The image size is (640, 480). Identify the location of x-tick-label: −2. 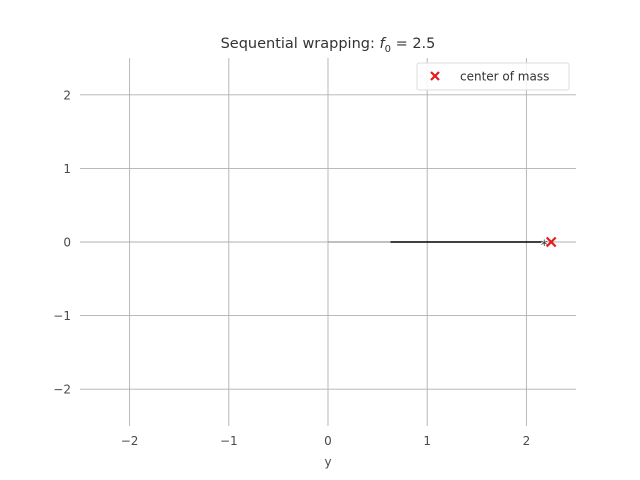
(130, 441).